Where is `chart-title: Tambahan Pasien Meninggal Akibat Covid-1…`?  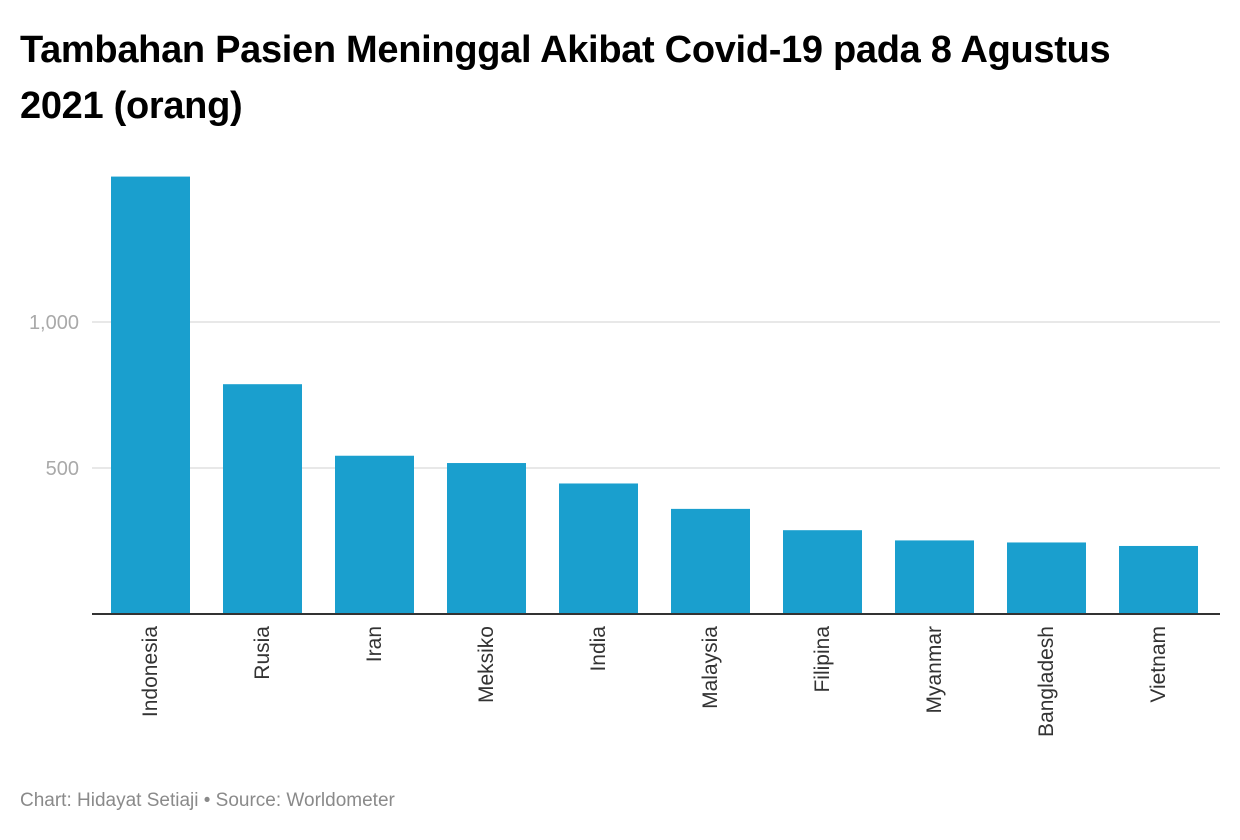
chart-title: Tambahan Pasien Meninggal Akibat Covid-1… is located at coordinates (565, 78).